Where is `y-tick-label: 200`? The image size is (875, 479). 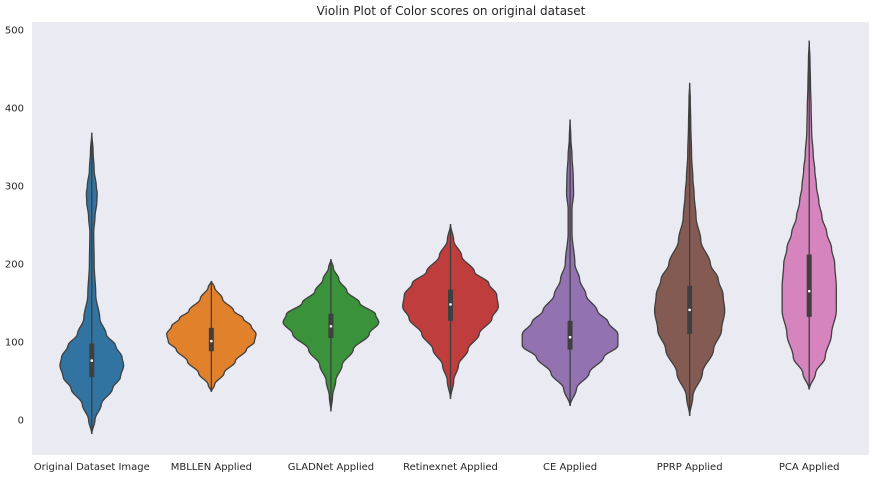
y-tick-label: 200 is located at coordinates (14, 264).